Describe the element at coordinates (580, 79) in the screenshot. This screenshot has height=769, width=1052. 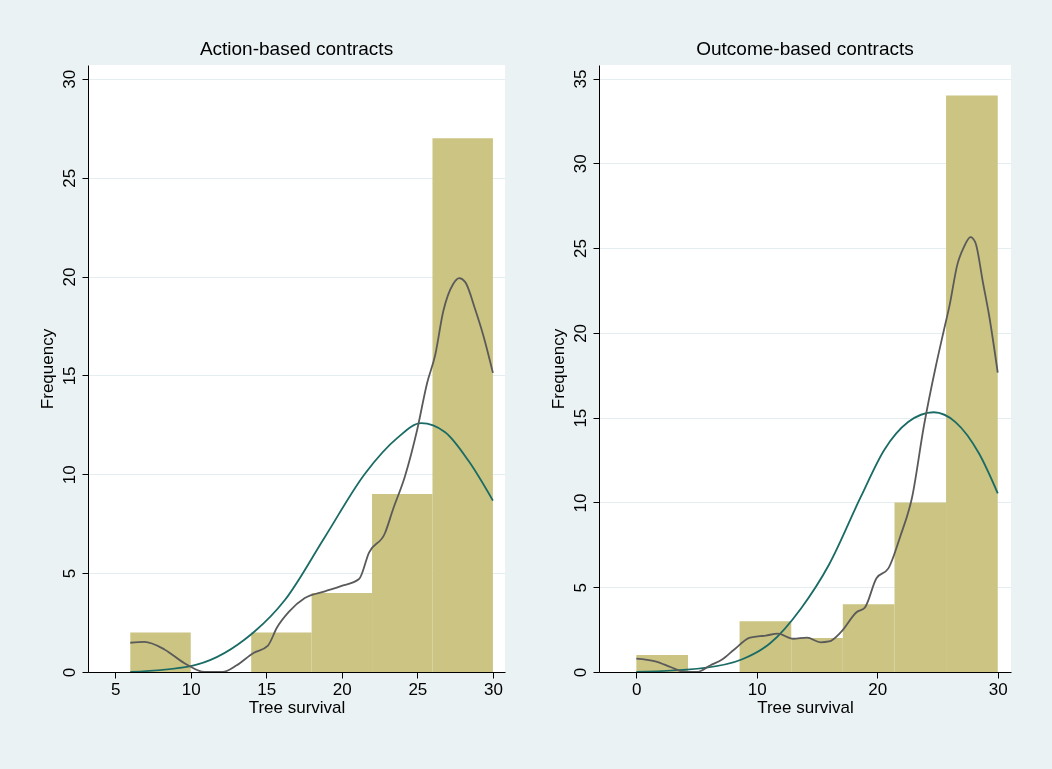
I see `y-tick-label: 35` at that location.